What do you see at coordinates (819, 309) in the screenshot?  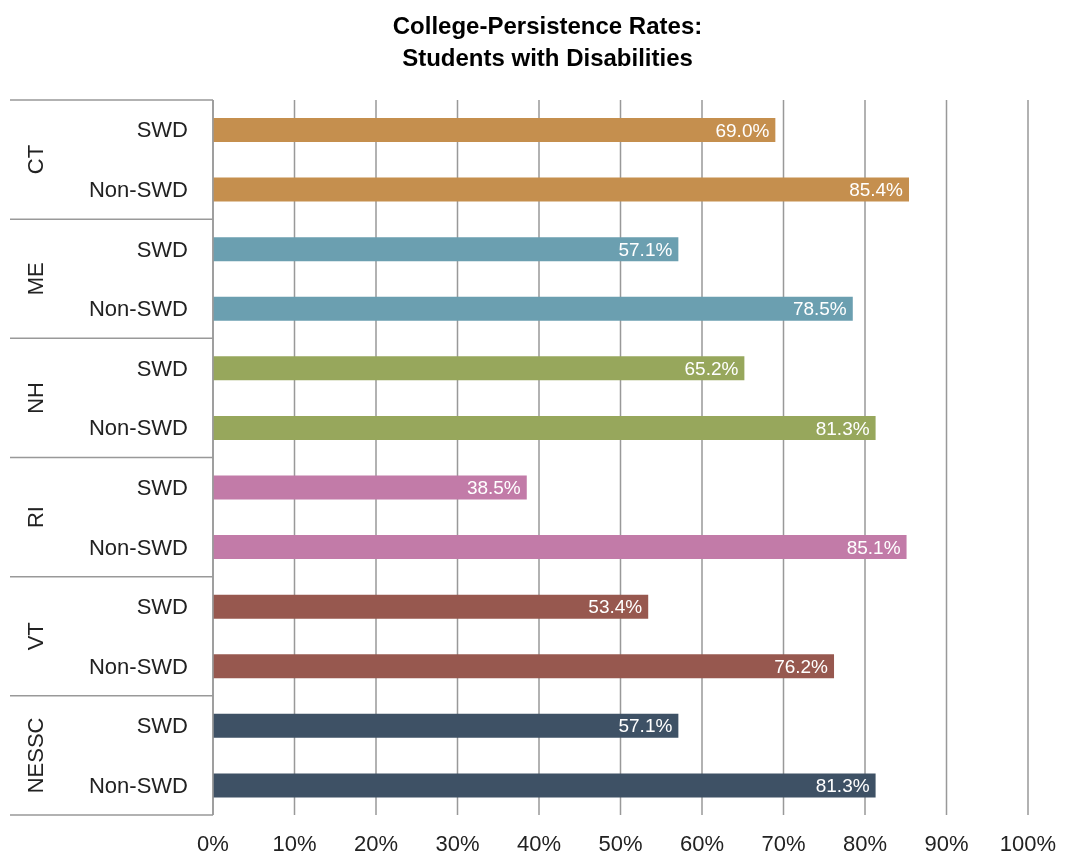 I see `data-label: 78.5%` at bounding box center [819, 309].